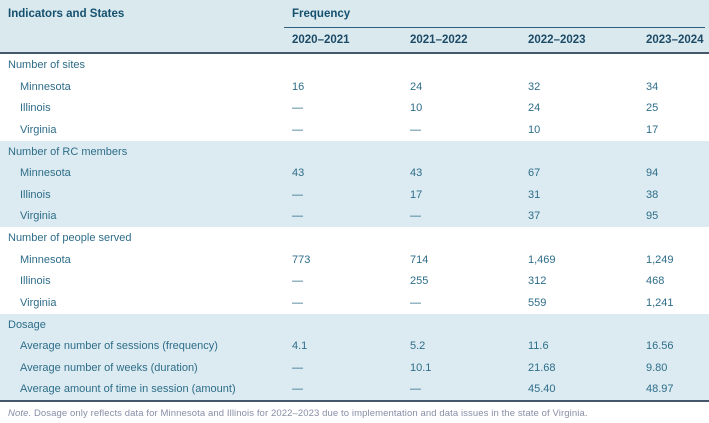  I want to click on cell-value: 34, so click(652, 86).